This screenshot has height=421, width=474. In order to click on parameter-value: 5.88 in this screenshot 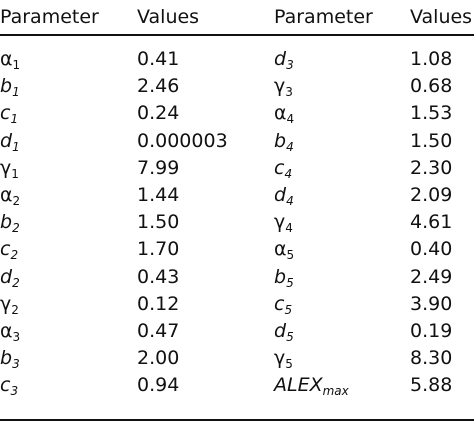, I will do `click(431, 385)`.